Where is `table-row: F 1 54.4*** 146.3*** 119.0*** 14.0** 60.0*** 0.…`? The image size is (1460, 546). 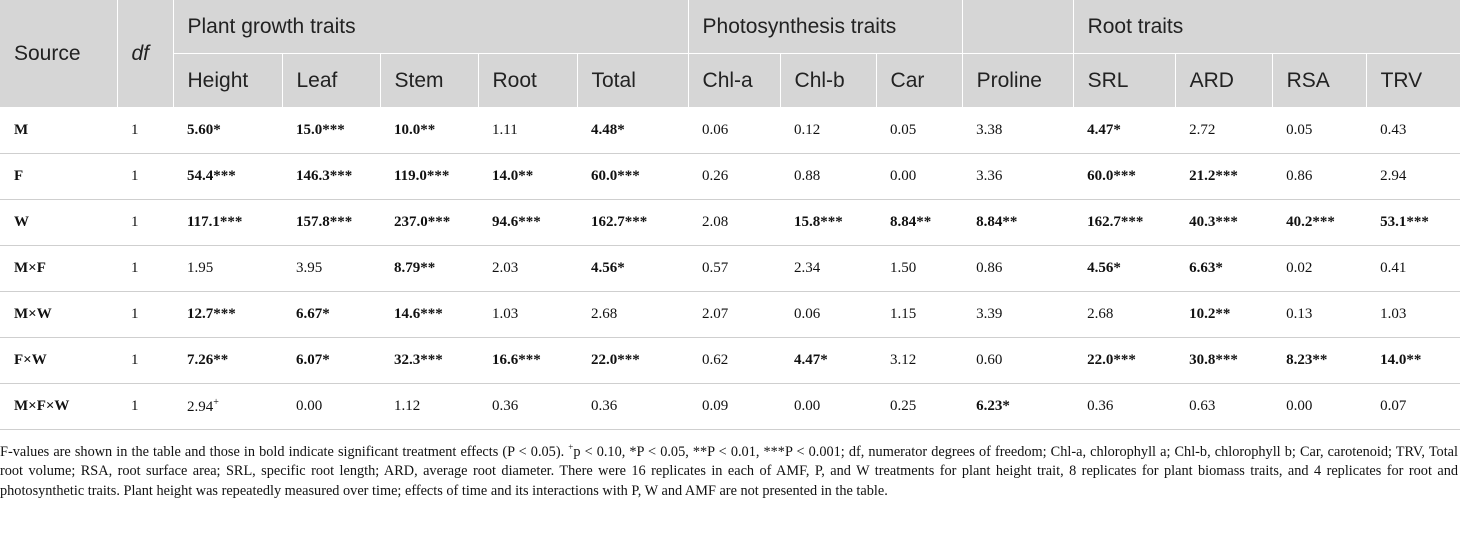 table-row: F 1 54.4*** 146.3*** 119.0*** 14.0** 60.0*** 0.… is located at coordinates (730, 176).